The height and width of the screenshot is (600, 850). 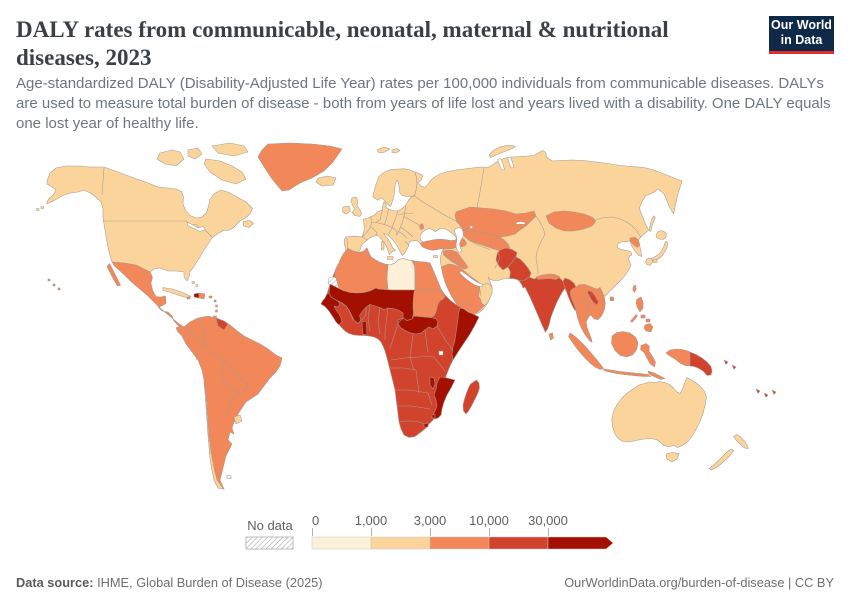 I want to click on svg-text: 1,000, so click(x=371, y=520).